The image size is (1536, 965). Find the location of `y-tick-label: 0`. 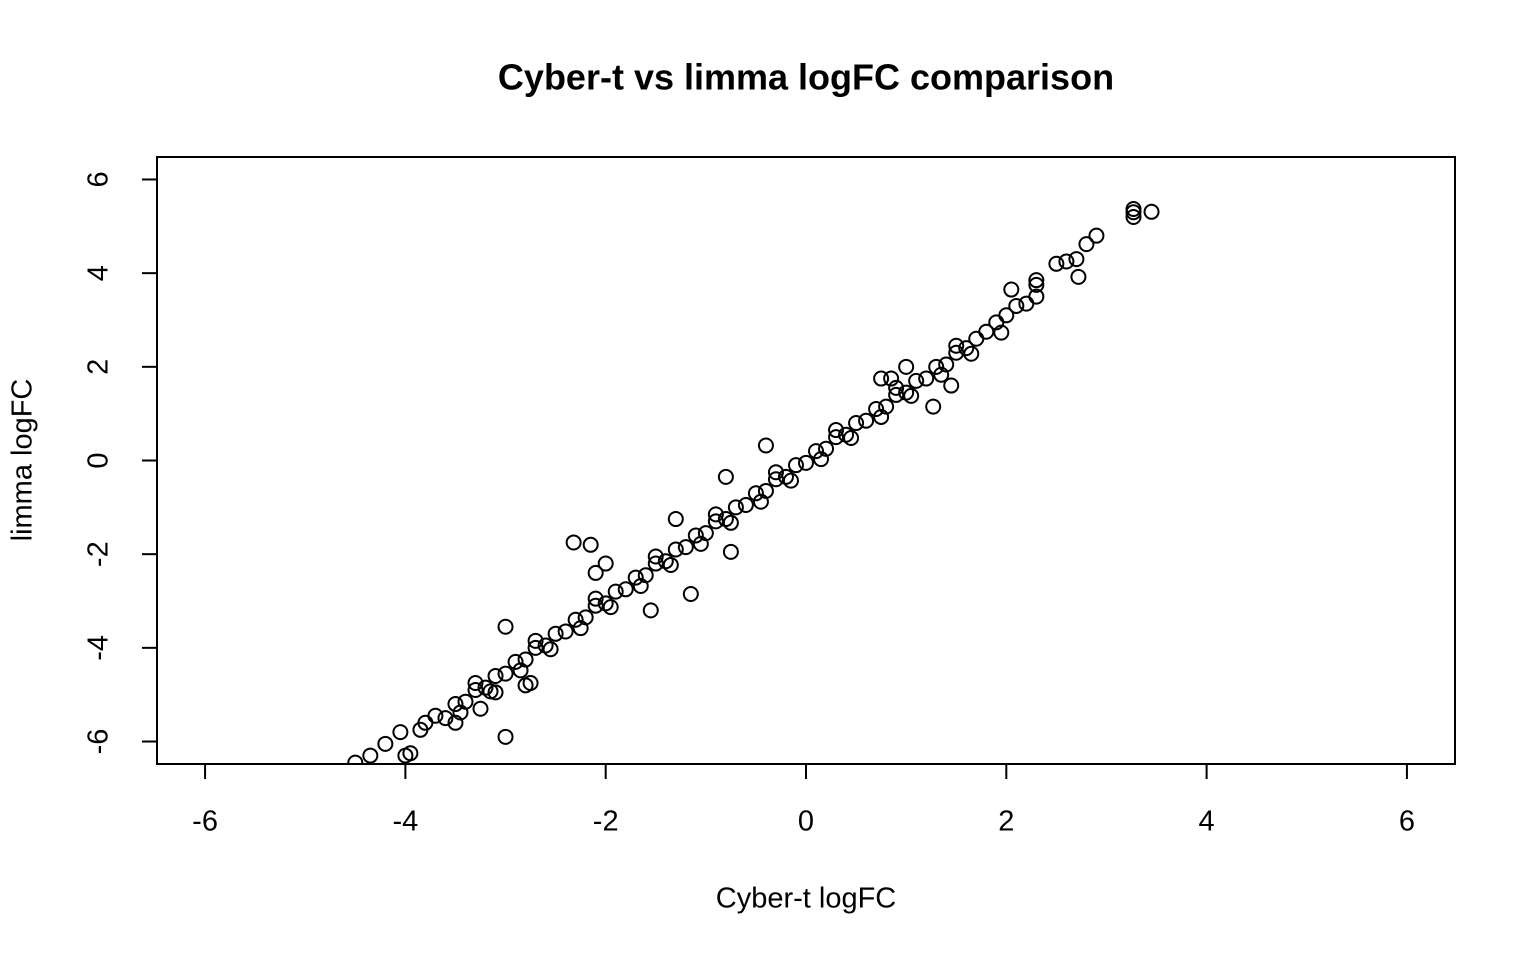

y-tick-label: 0 is located at coordinates (99, 460).